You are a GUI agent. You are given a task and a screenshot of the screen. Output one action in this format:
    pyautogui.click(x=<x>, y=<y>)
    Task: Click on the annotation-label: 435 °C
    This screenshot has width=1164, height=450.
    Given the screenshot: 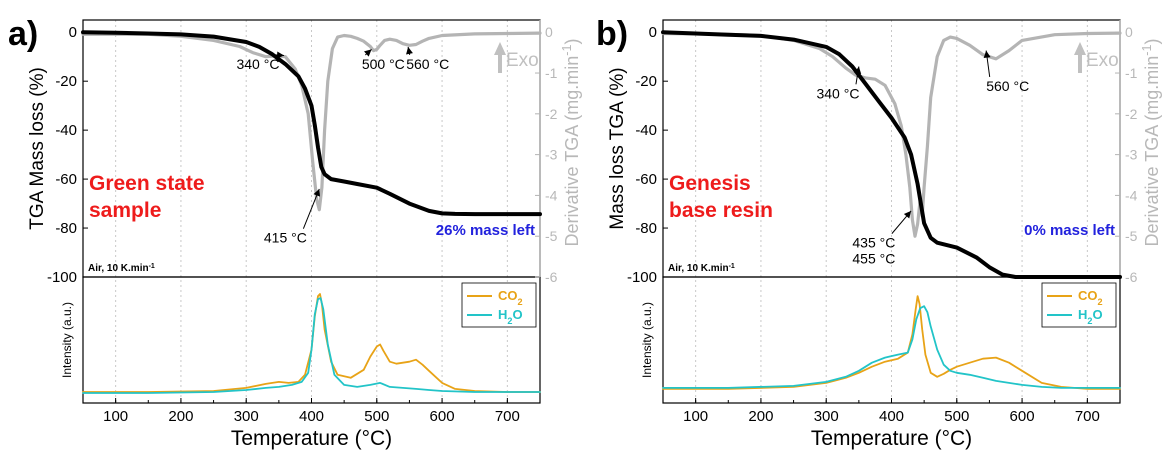 What is the action you would take?
    pyautogui.click(x=873, y=243)
    